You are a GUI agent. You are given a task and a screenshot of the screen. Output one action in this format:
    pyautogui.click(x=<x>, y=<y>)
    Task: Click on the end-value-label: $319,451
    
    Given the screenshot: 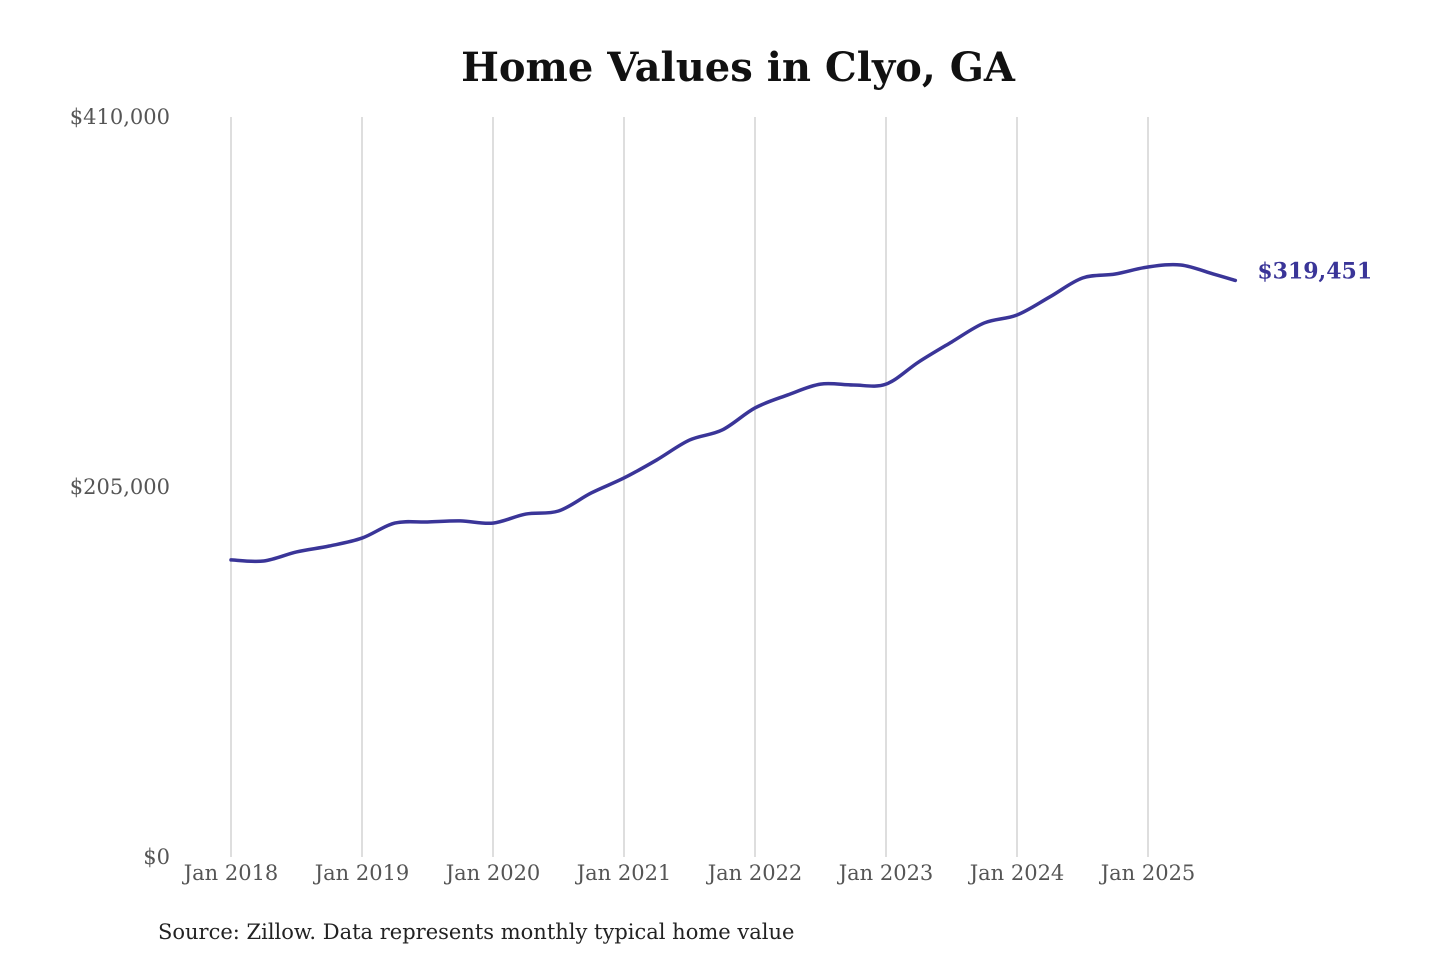 What is the action you would take?
    pyautogui.click(x=1314, y=271)
    